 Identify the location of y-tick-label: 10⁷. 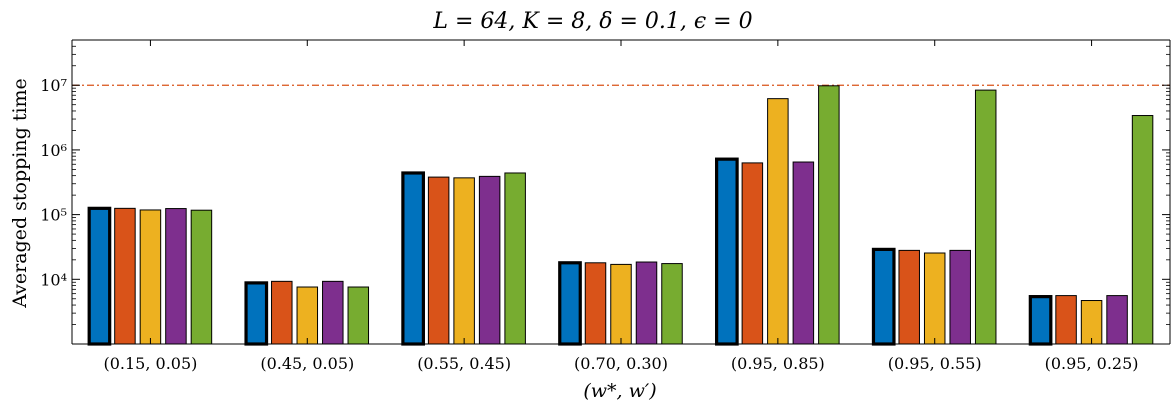
(53, 85).